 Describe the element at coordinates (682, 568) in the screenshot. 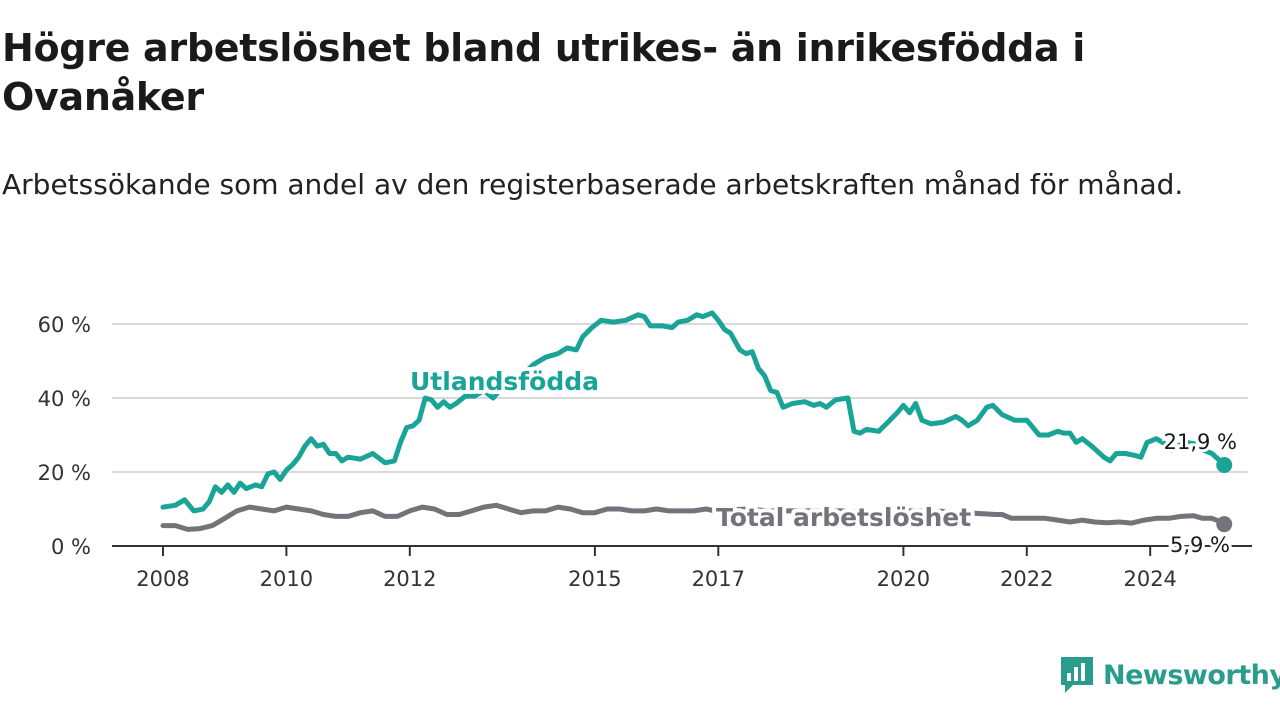

I see `x-axis: 2008 2010 2012 2015 2017 2020 2022 2024` at that location.